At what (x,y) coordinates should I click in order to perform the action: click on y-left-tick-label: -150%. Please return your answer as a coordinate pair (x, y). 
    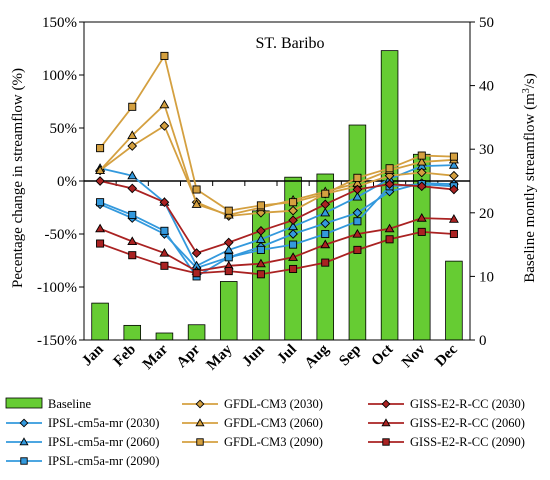
    Looking at the image, I should click on (57, 341).